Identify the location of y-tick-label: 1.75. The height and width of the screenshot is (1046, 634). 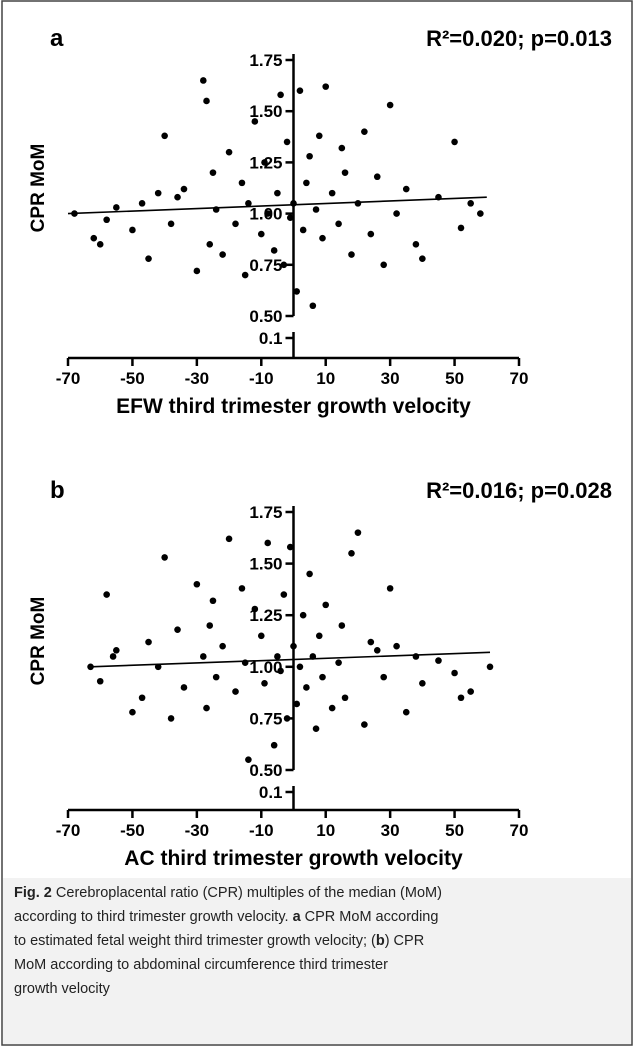
(265, 512).